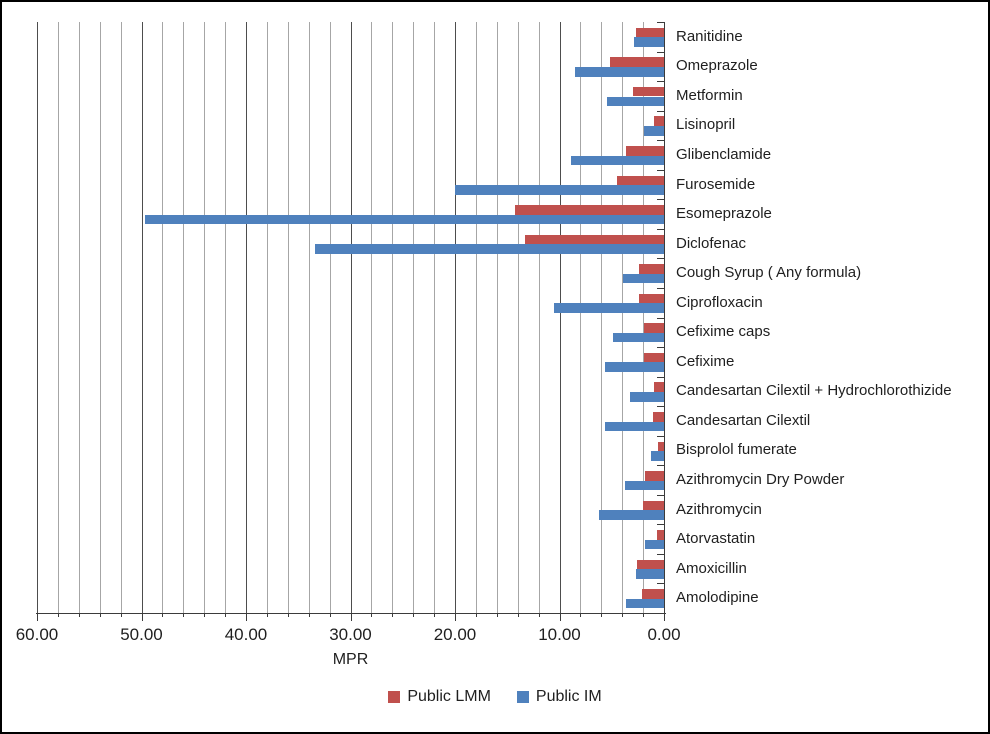 This screenshot has width=990, height=734. What do you see at coordinates (638, 337) in the screenshot?
I see `bar-public-im-cefixime-caps` at bounding box center [638, 337].